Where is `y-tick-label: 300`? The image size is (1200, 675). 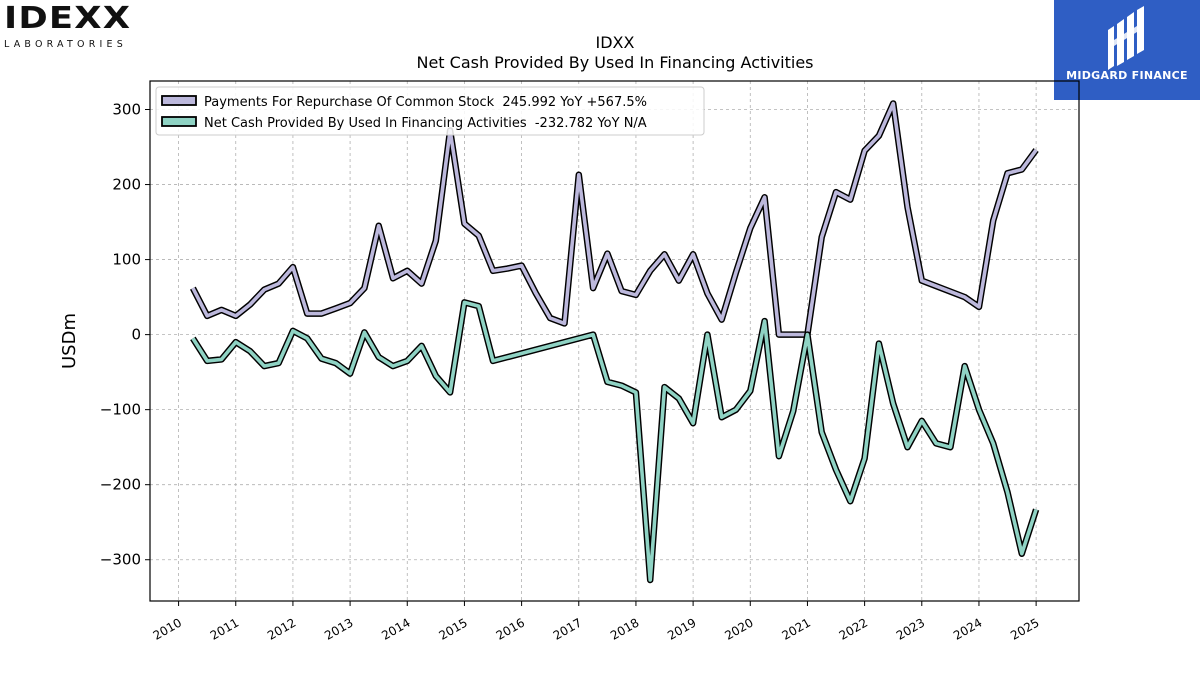 y-tick-label: 300 is located at coordinates (126, 110).